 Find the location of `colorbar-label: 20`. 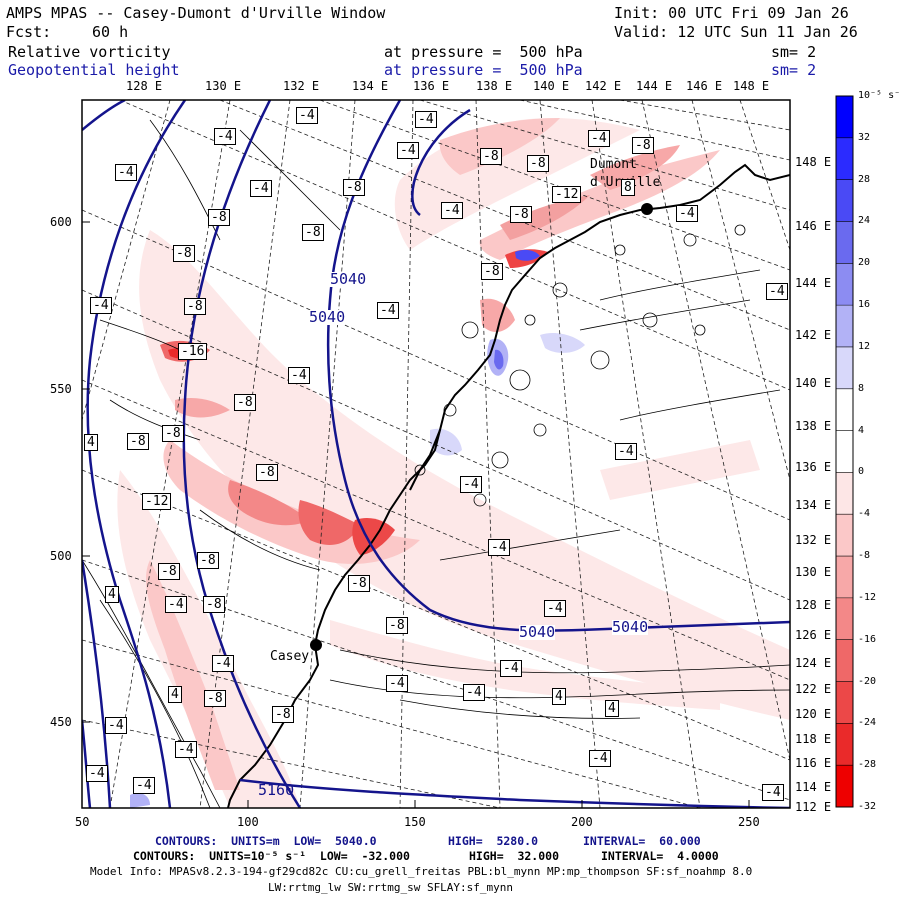

colorbar-label: 20 is located at coordinates (864, 263).